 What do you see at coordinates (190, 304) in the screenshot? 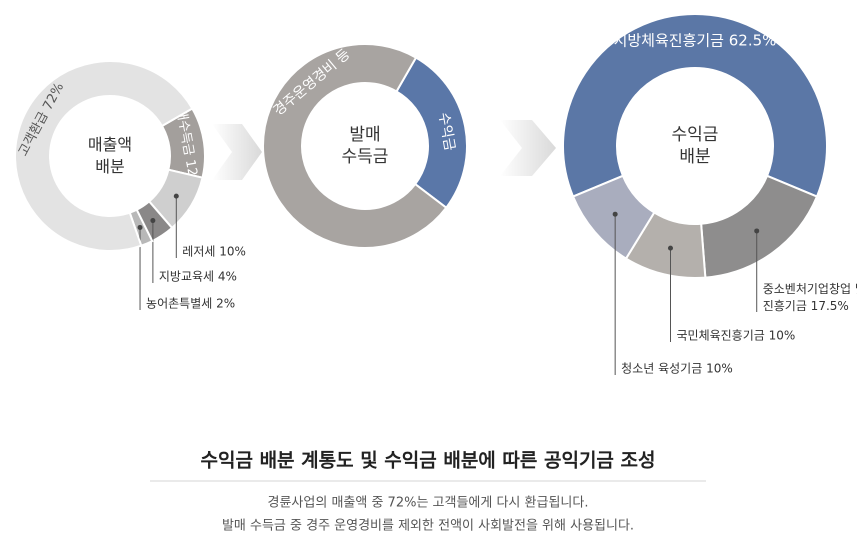
I see `callout-label: 농어촌특별세 2%` at bounding box center [190, 304].